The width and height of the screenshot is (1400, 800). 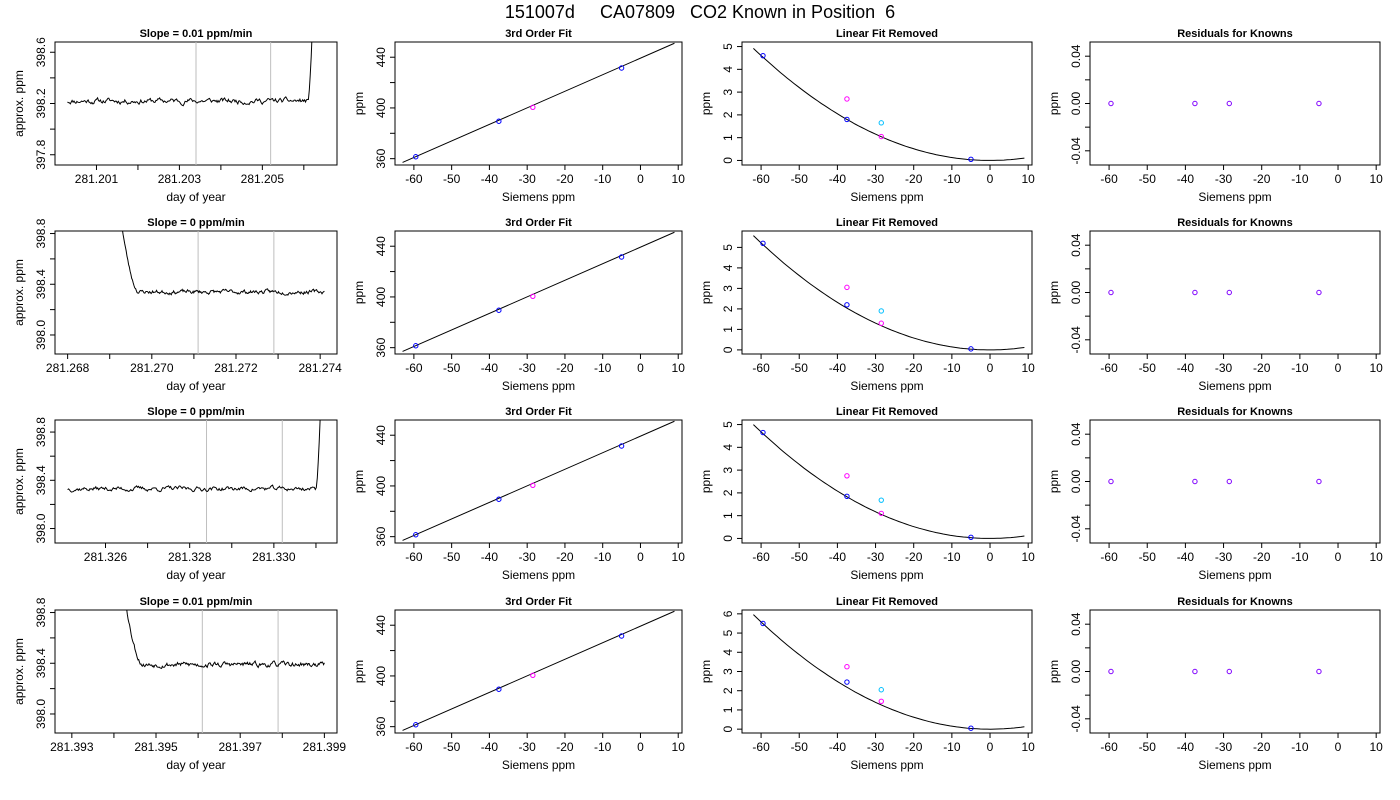 What do you see at coordinates (1029, 179) in the screenshot?
I see `x-tick-label: 10` at bounding box center [1029, 179].